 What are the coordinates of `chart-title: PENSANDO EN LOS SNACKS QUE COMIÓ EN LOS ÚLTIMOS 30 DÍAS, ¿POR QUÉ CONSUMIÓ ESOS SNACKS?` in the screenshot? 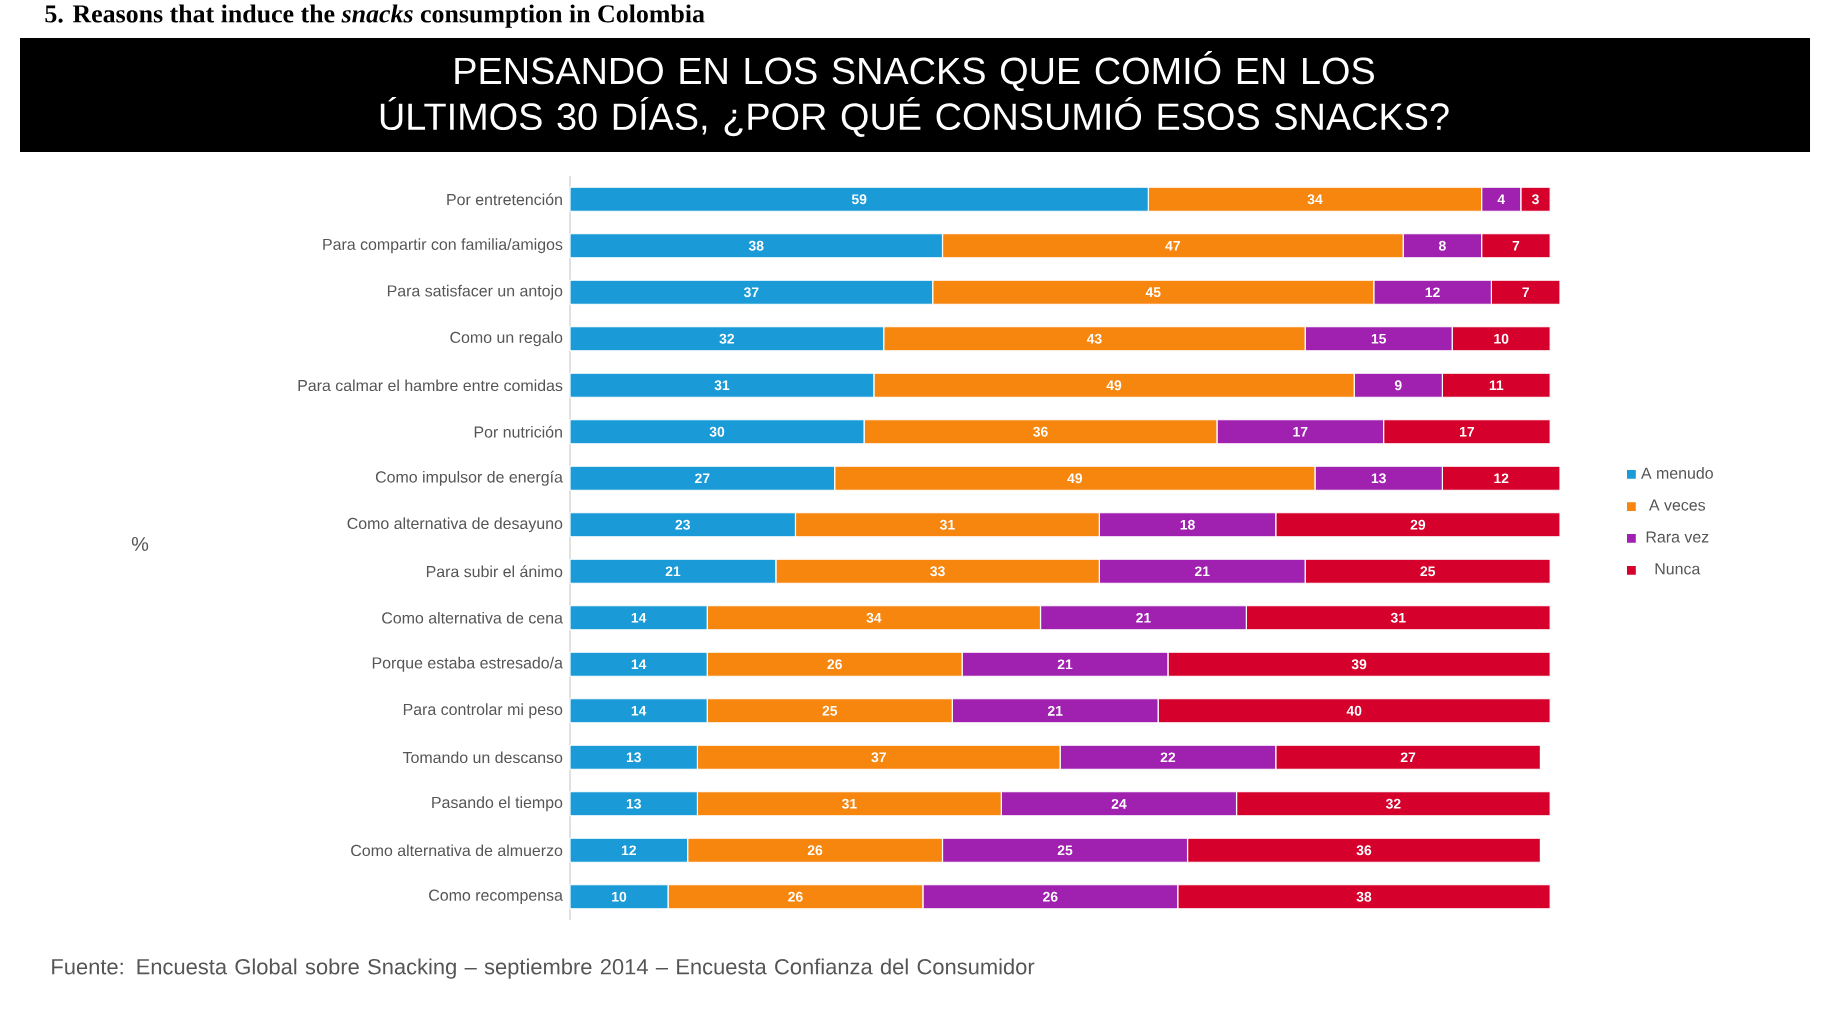 It's located at (914, 94).